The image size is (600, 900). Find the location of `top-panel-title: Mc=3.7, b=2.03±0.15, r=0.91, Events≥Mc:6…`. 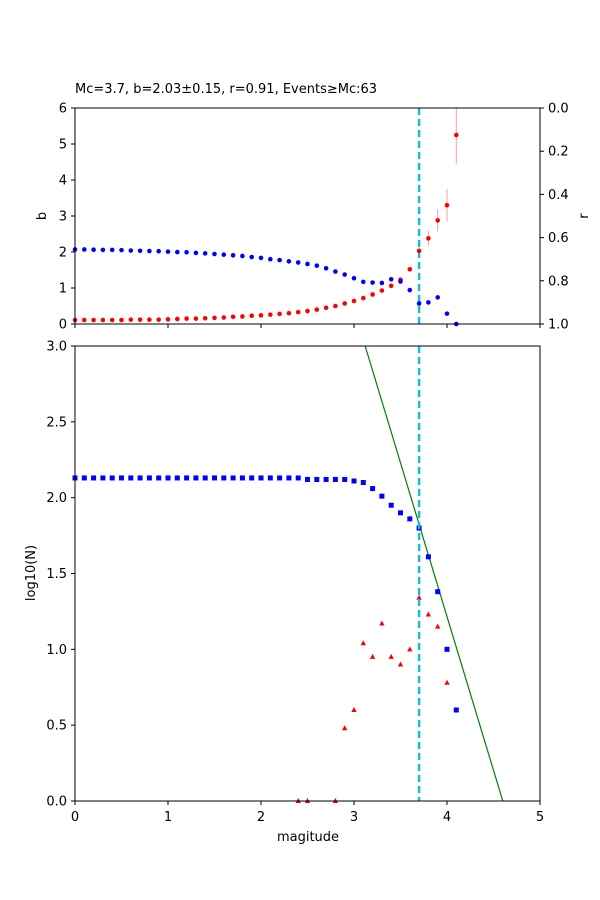

top-panel-title: Mc=3.7, b=2.03±0.15, r=0.91, Events≥Mc:6… is located at coordinates (226, 89).